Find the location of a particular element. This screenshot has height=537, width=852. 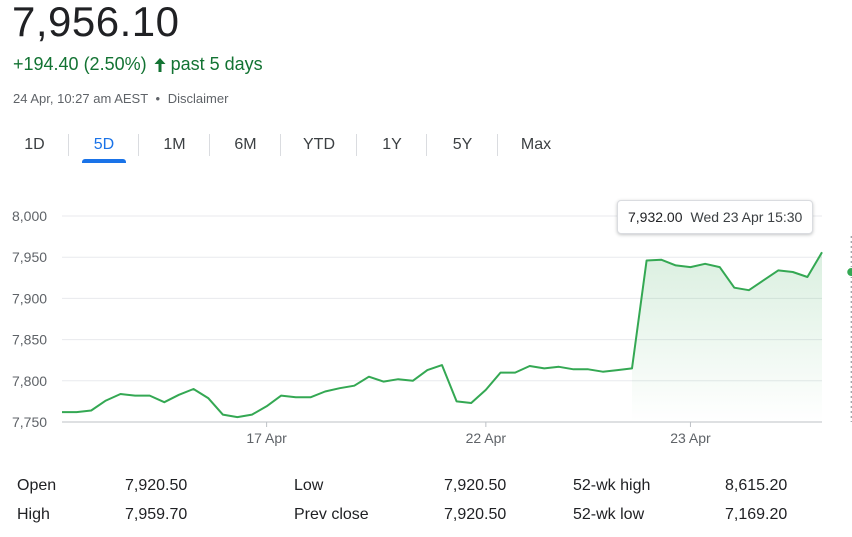

tab-label: 6M is located at coordinates (245, 144).